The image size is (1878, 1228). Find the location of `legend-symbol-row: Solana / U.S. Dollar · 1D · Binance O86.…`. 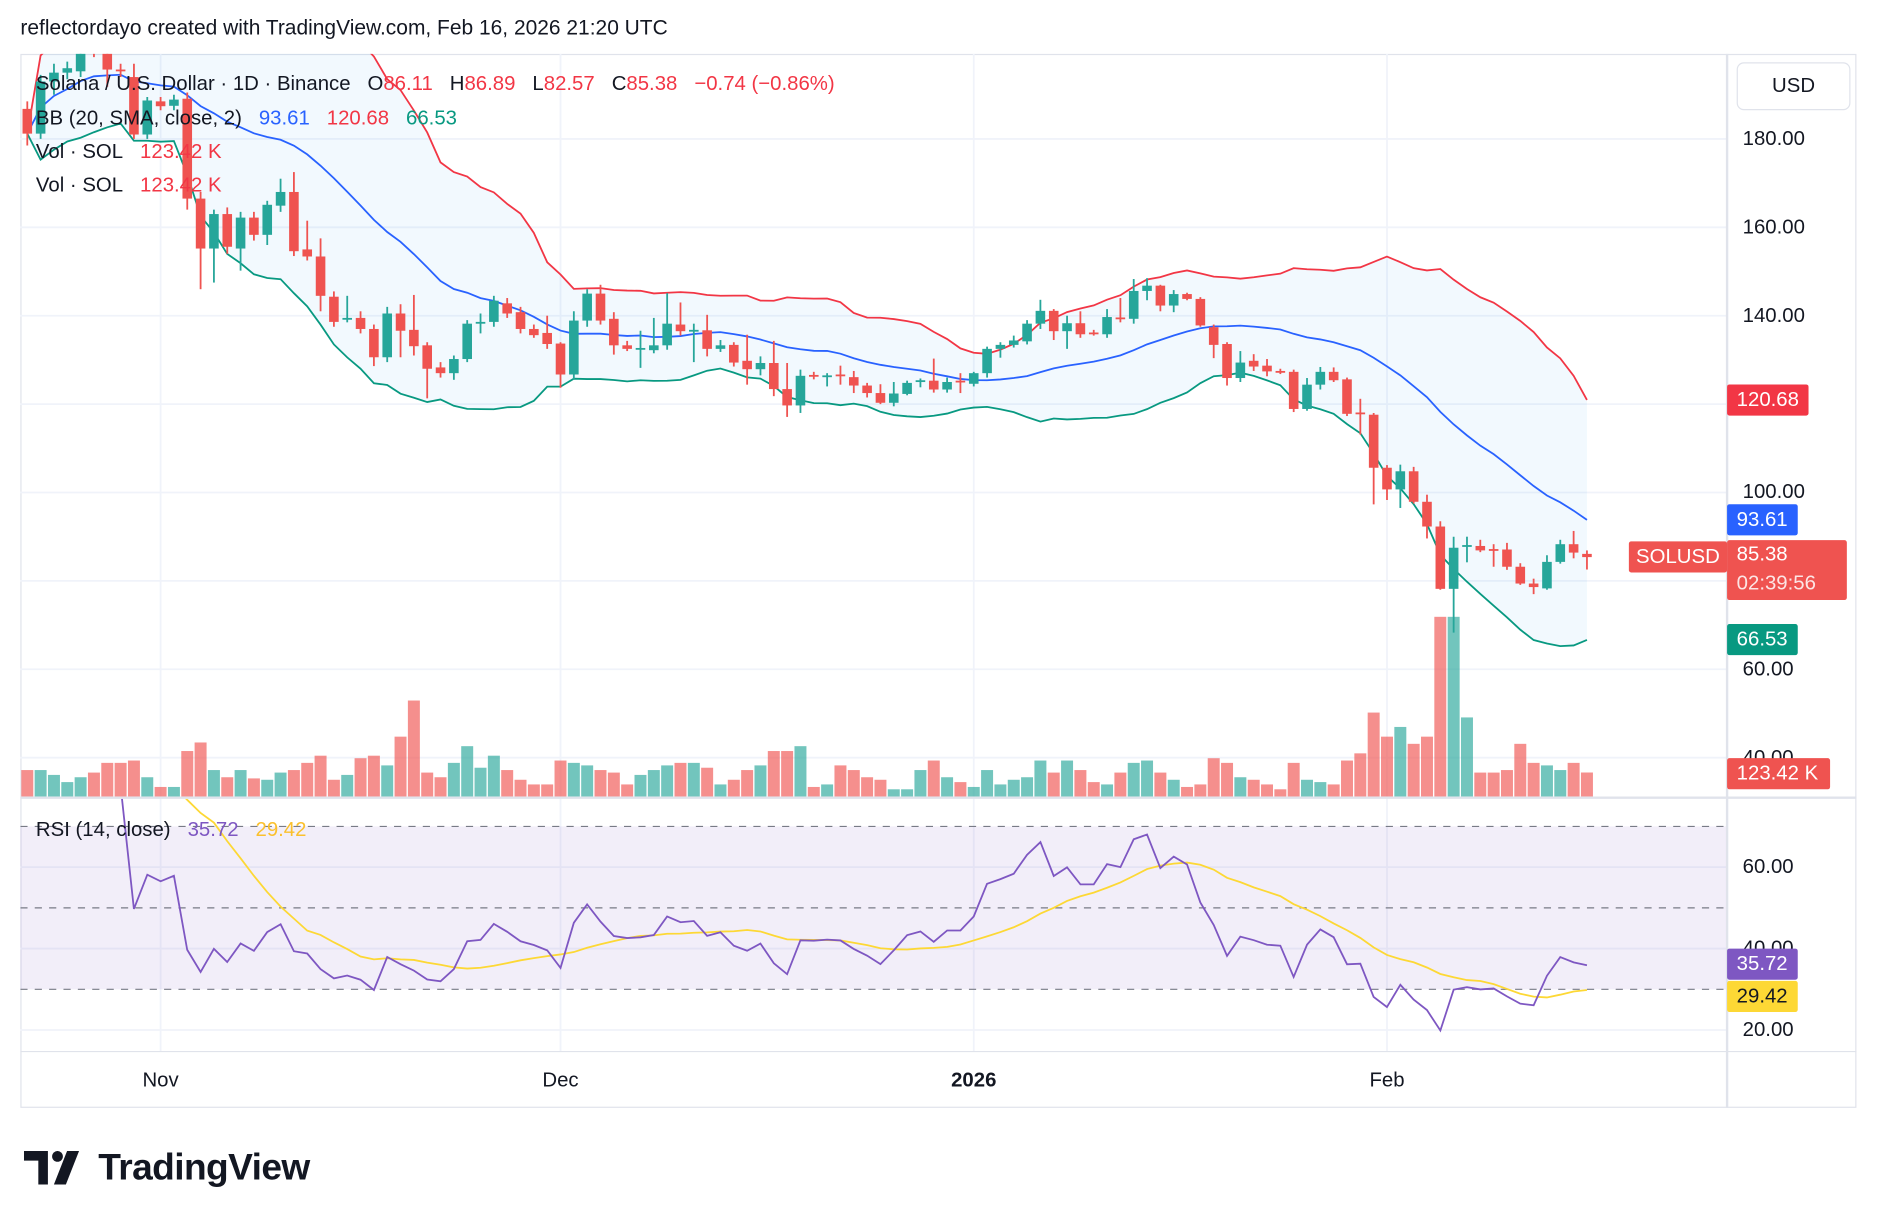

legend-symbol-row: Solana / U.S. Dollar · 1D · Binance O86.… is located at coordinates (435, 84).